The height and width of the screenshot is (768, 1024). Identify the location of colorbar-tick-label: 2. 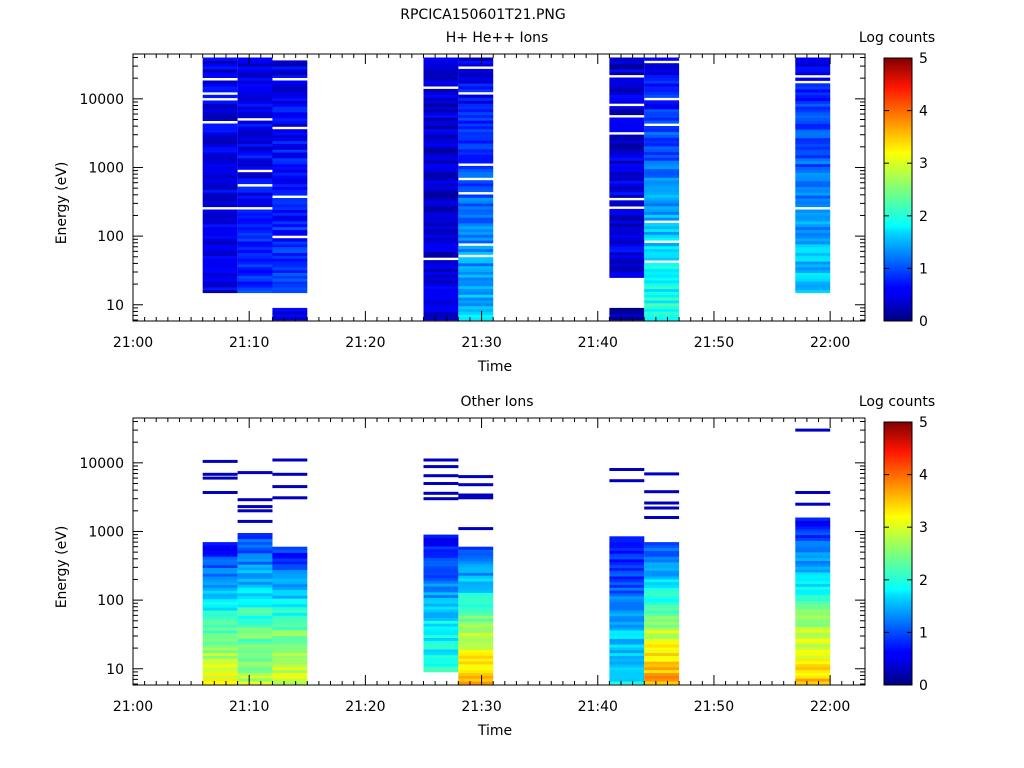
(923, 581).